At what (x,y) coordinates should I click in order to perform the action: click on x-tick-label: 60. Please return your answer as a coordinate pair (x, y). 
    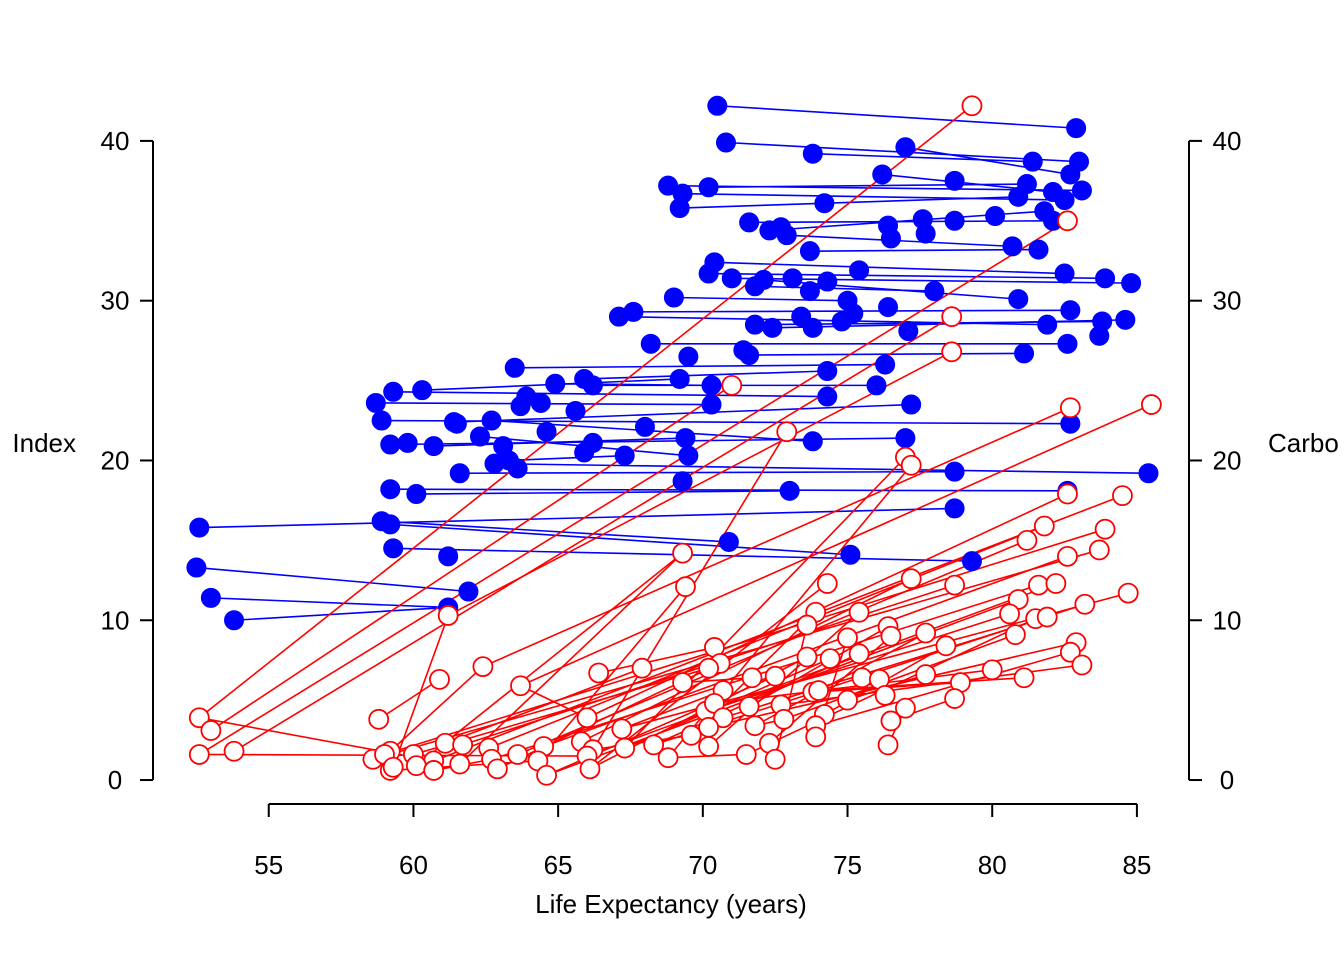
    Looking at the image, I should click on (413, 865).